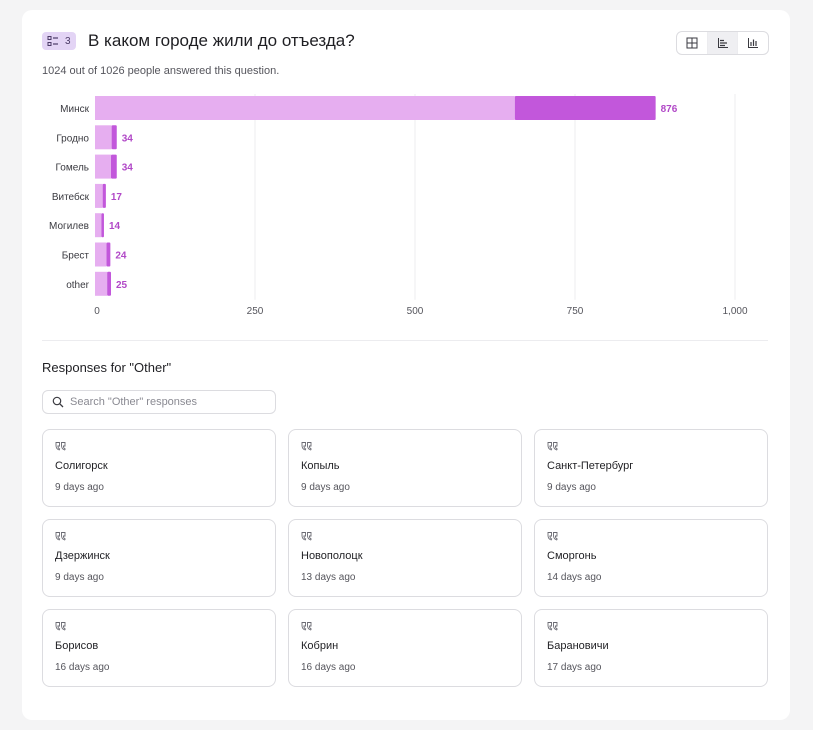 Image resolution: width=813 pixels, height=730 pixels. Describe the element at coordinates (72, 168) in the screenshot. I see `category-label: Гомель` at that location.